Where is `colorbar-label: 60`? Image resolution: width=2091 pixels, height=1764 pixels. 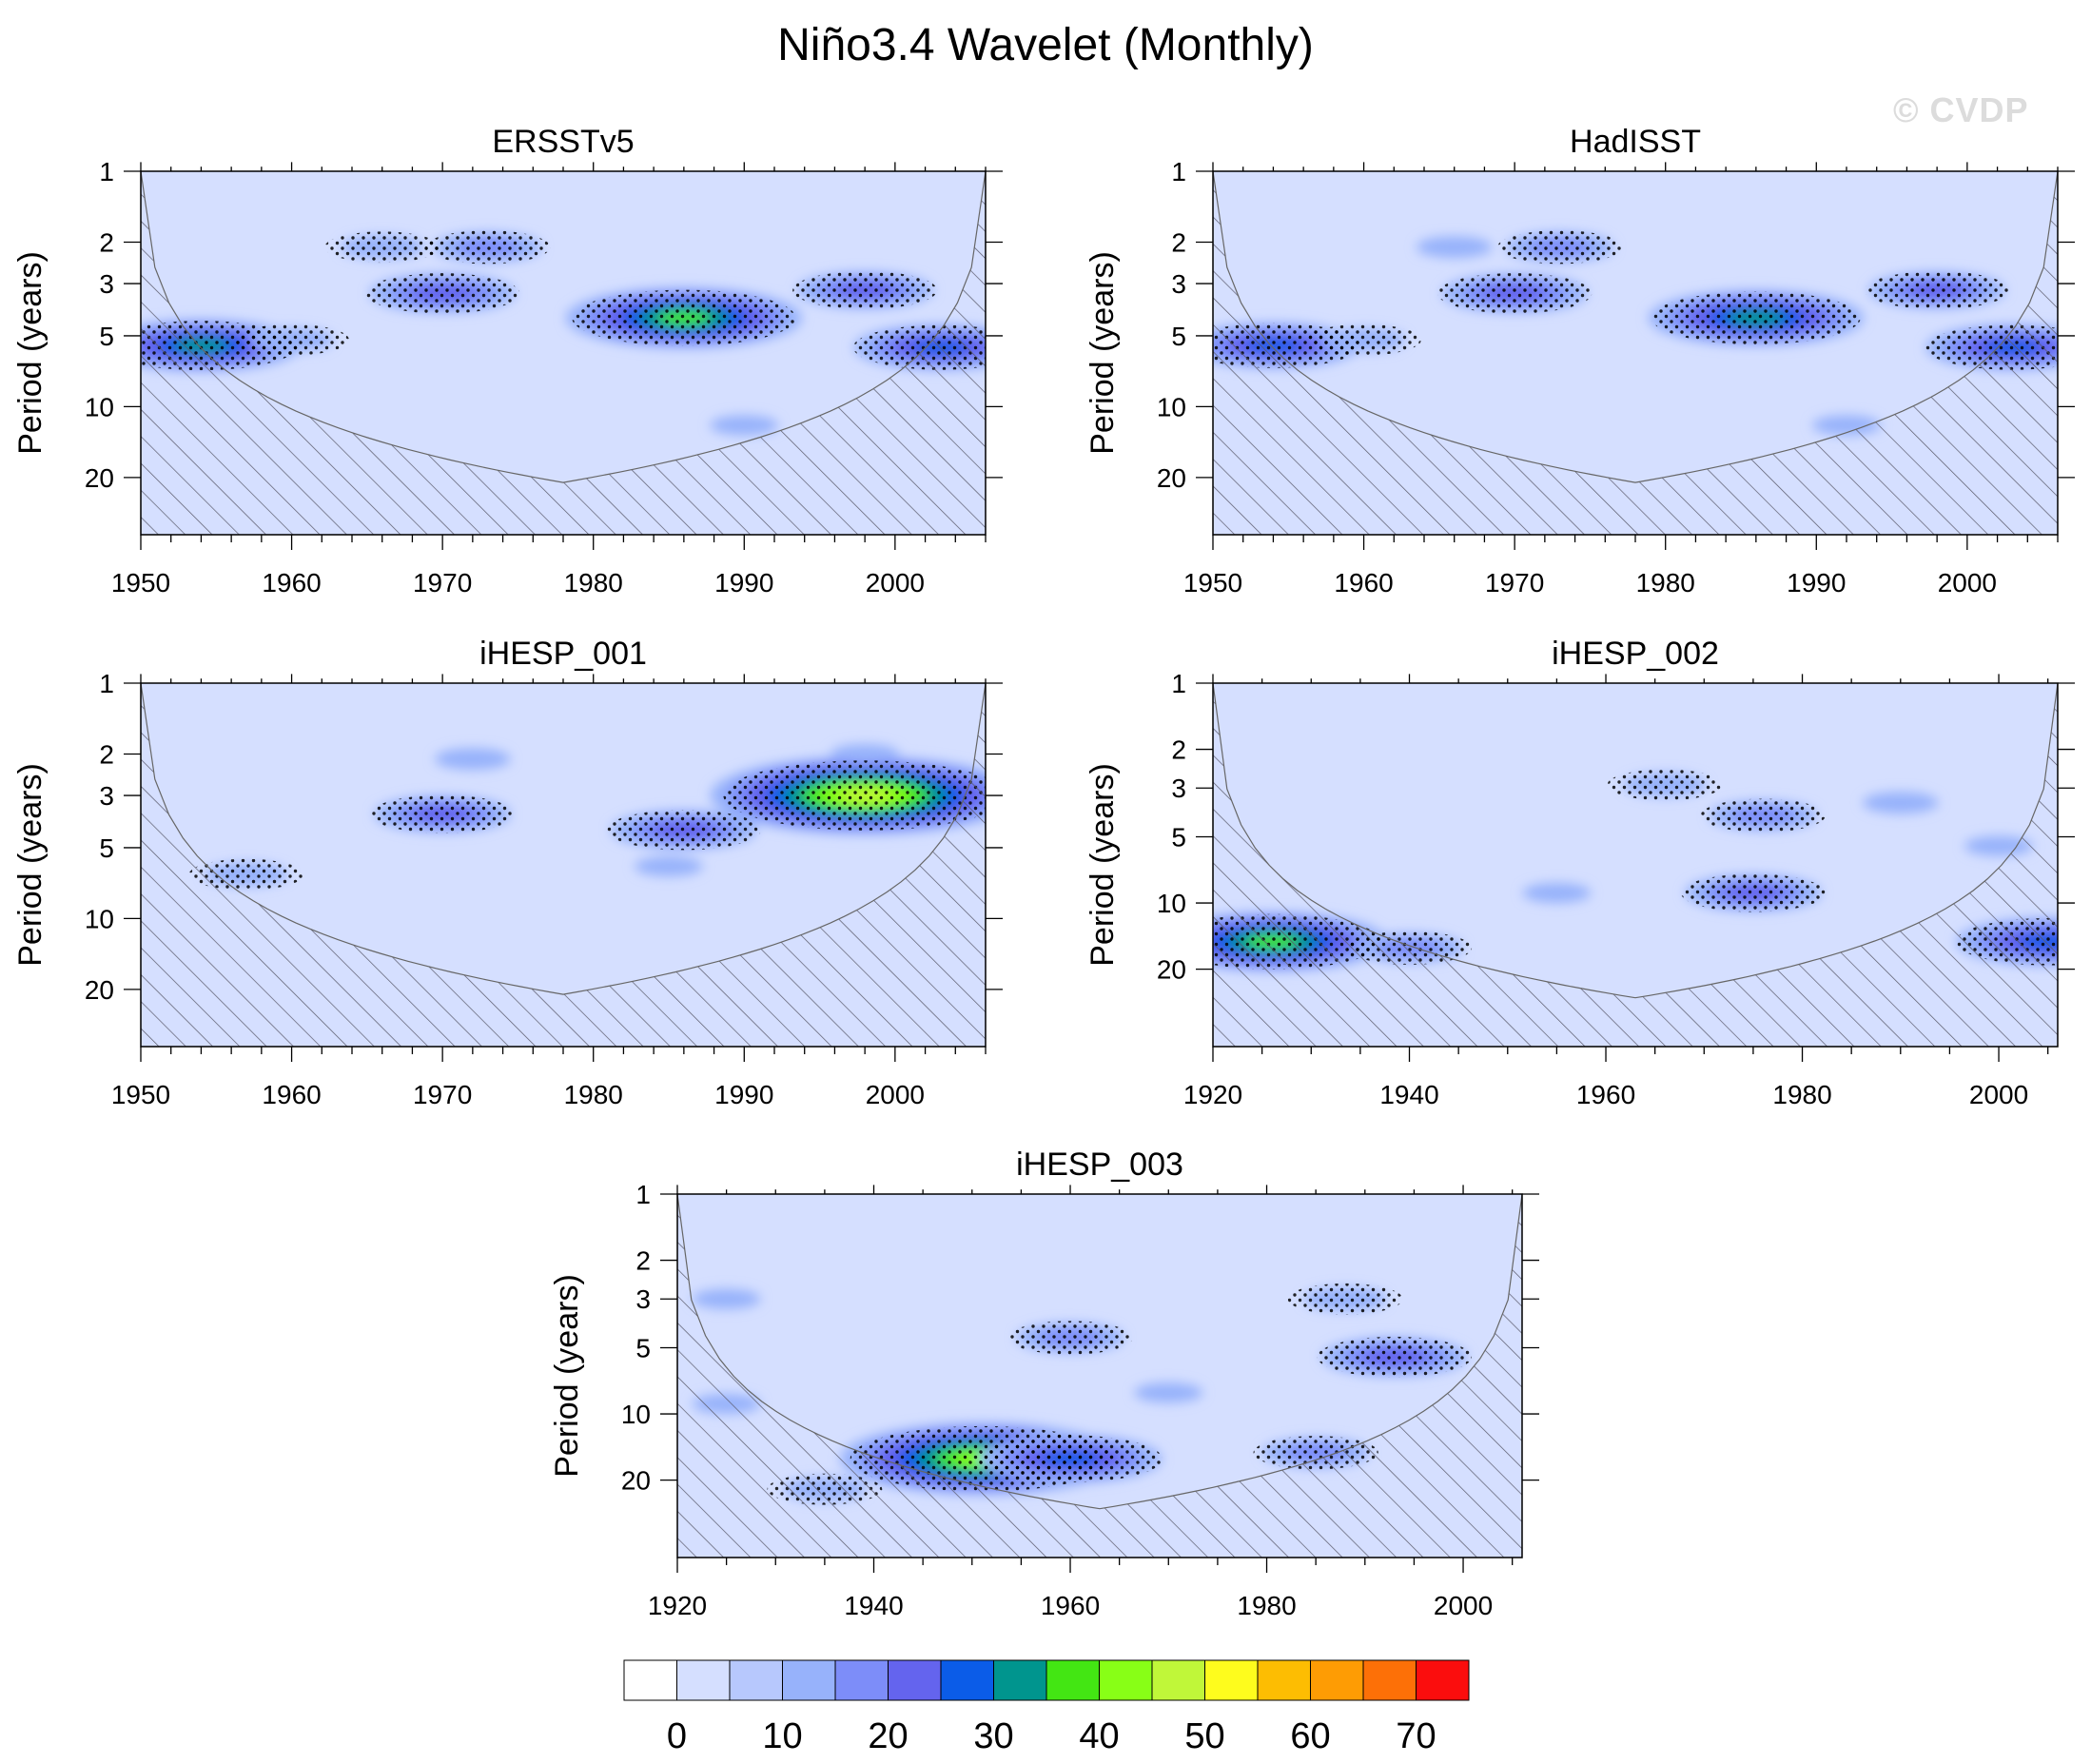
colorbar-label: 60 is located at coordinates (1310, 1736).